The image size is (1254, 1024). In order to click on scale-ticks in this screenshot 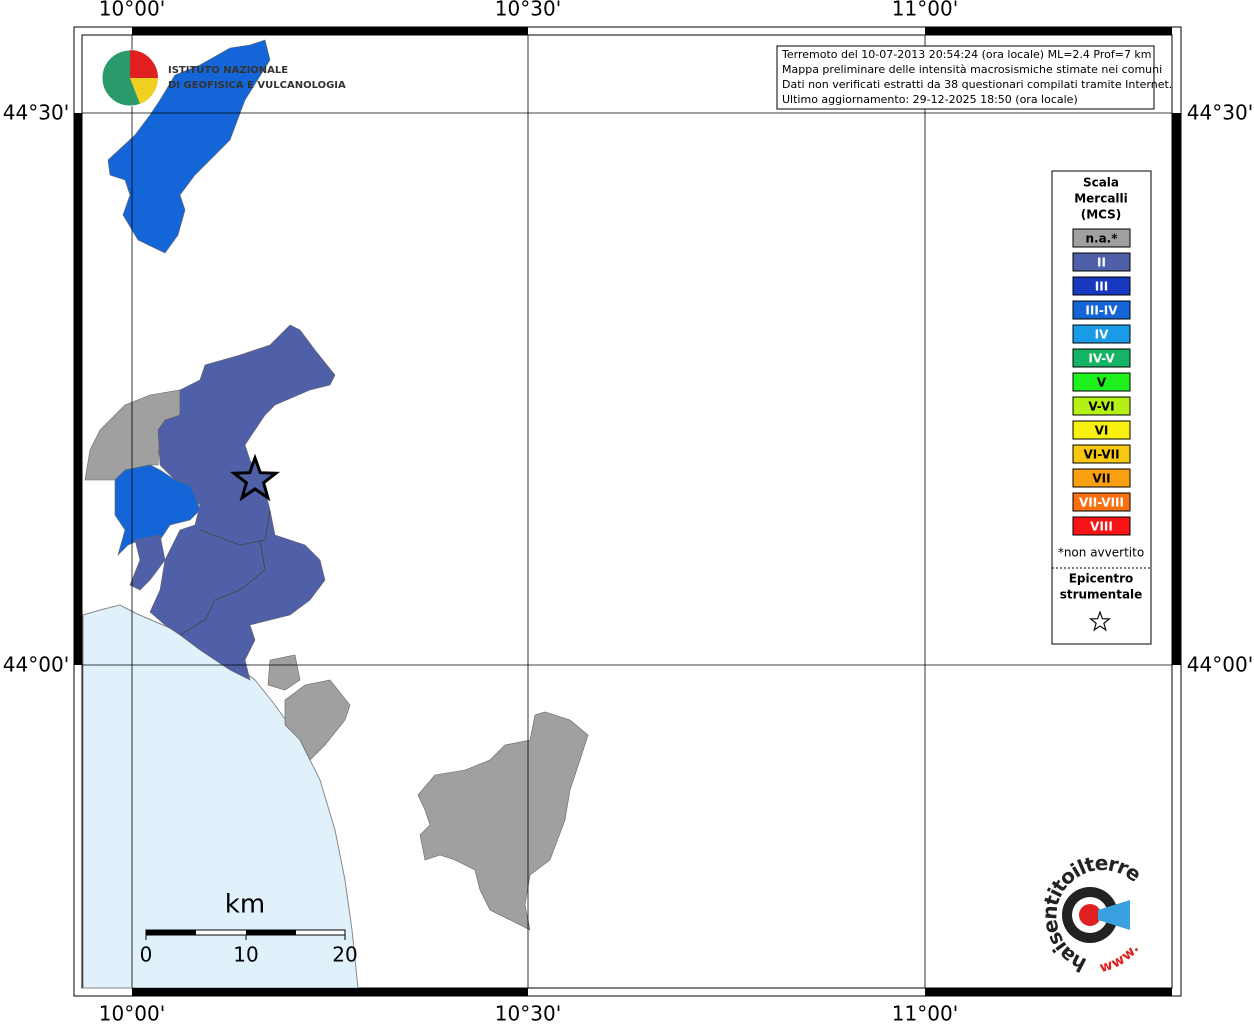, I will do `click(245, 937)`.